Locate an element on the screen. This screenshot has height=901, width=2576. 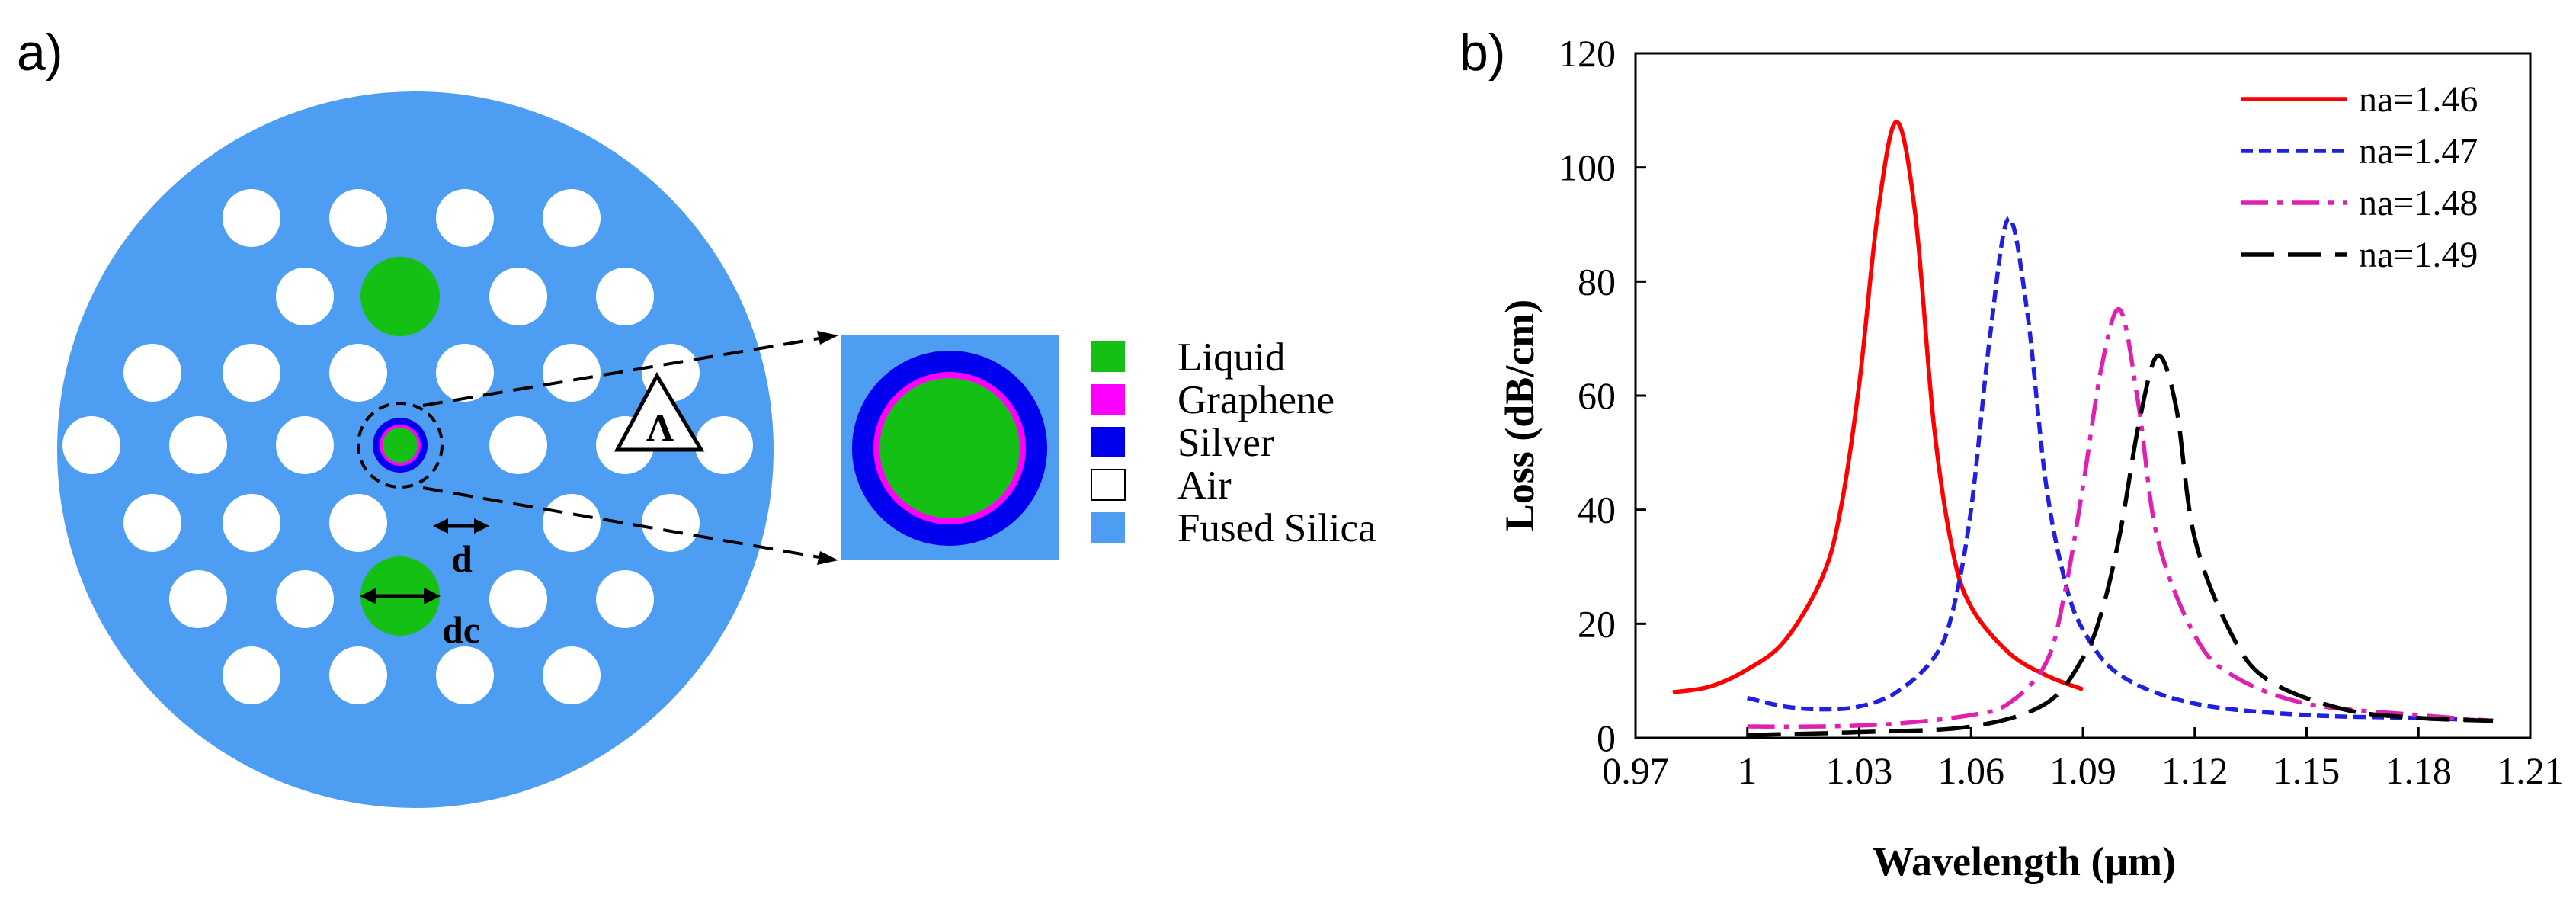
y-tick-label: 100 is located at coordinates (1587, 167).